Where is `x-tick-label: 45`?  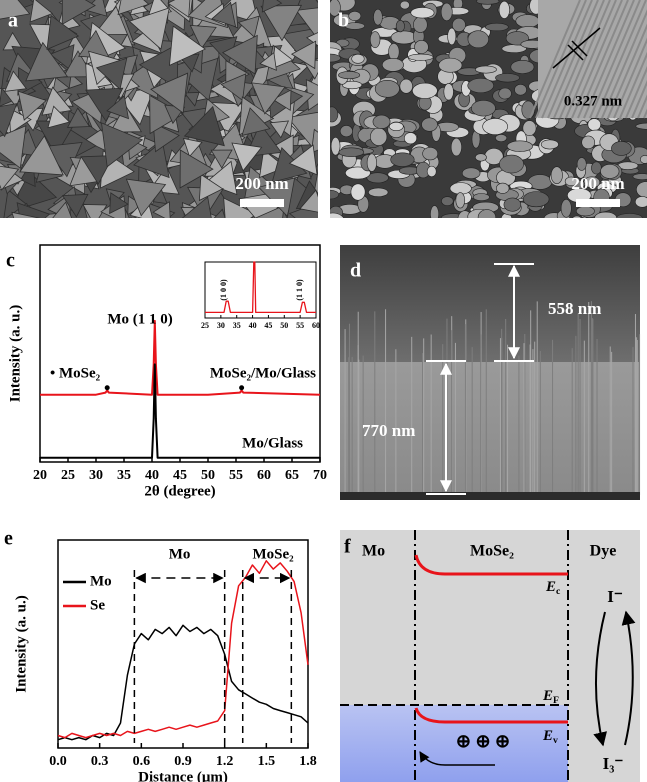 x-tick-label: 45 is located at coordinates (268, 325).